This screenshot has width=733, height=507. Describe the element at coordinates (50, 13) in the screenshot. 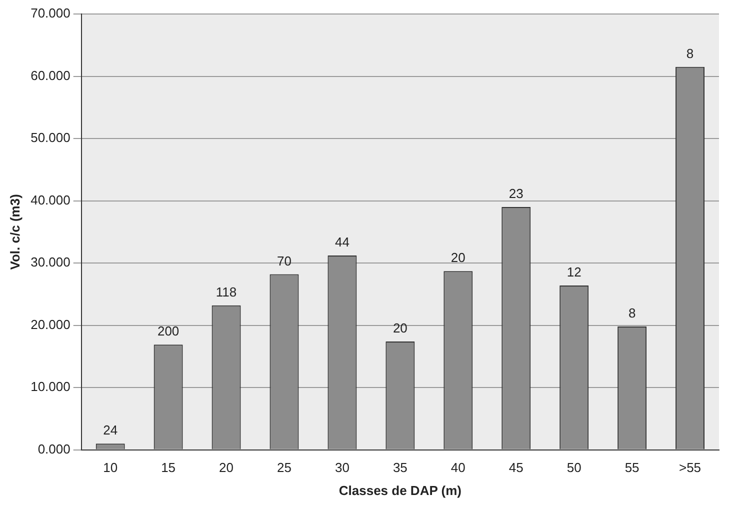

I see `y-tick-label: 70.000` at that location.